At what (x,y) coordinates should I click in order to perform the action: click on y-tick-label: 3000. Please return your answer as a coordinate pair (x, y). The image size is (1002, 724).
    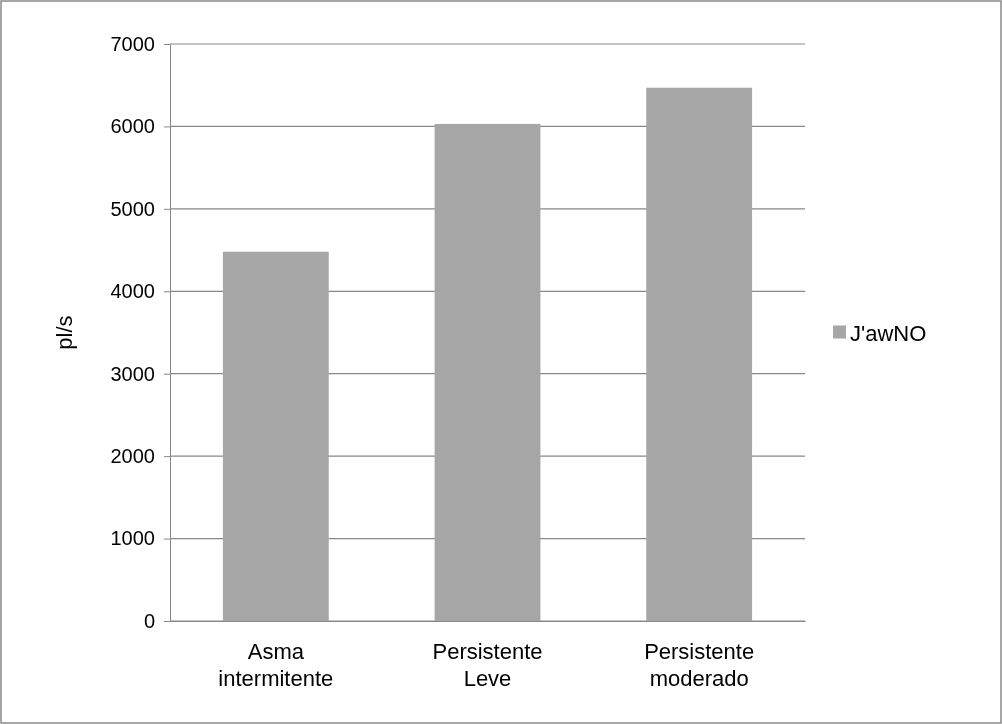
    Looking at the image, I should click on (132, 373).